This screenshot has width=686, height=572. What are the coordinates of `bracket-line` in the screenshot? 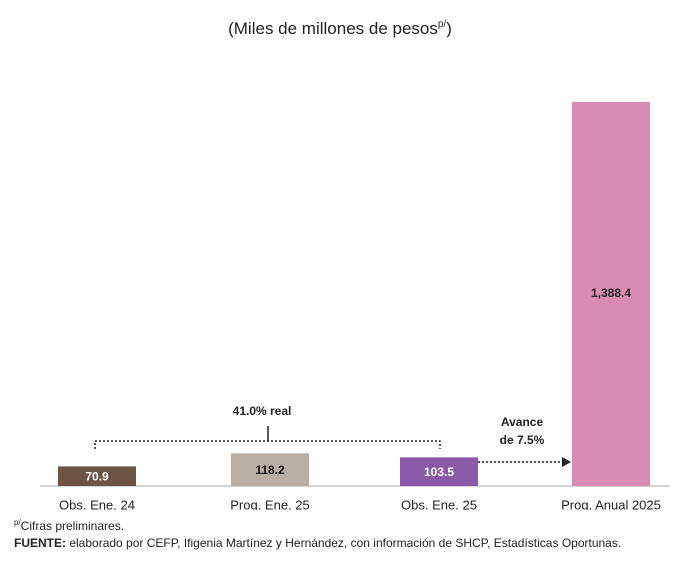 It's located at (267, 444).